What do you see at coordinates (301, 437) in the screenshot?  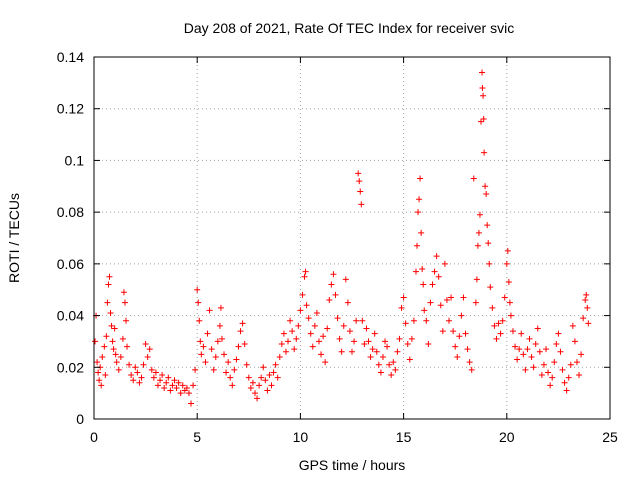 I see `x-tick-label: 10` at bounding box center [301, 437].